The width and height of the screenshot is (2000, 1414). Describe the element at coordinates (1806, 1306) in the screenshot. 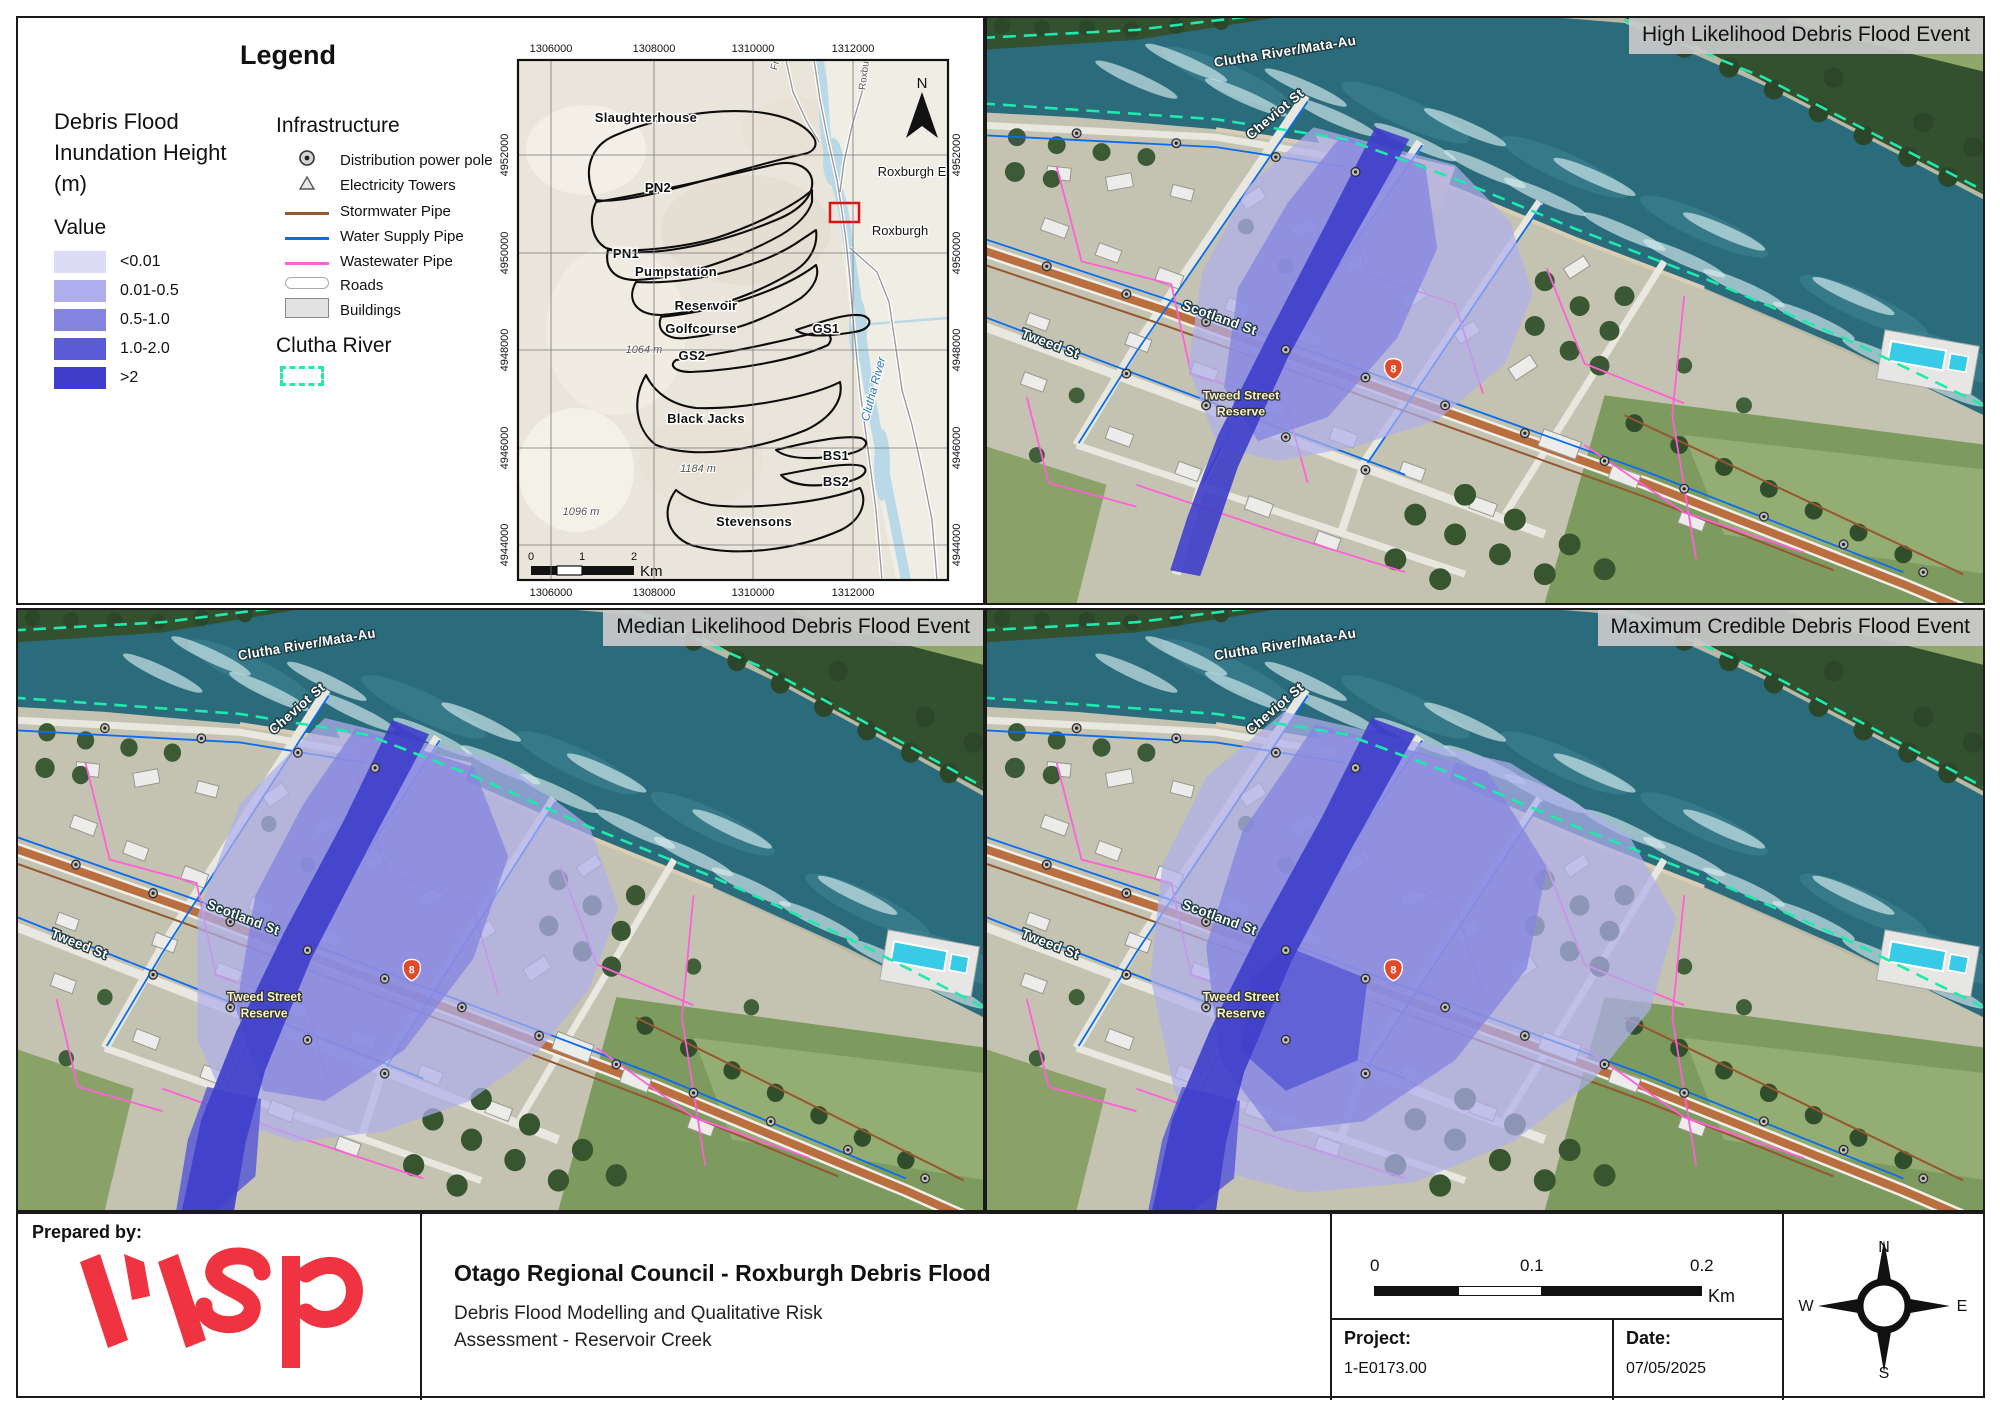

I see `svg-text: W` at that location.